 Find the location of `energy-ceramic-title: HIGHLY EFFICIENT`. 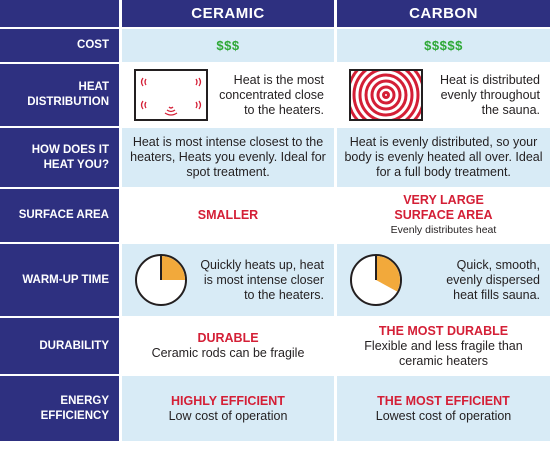

energy-ceramic-title: HIGHLY EFFICIENT is located at coordinates (228, 400).